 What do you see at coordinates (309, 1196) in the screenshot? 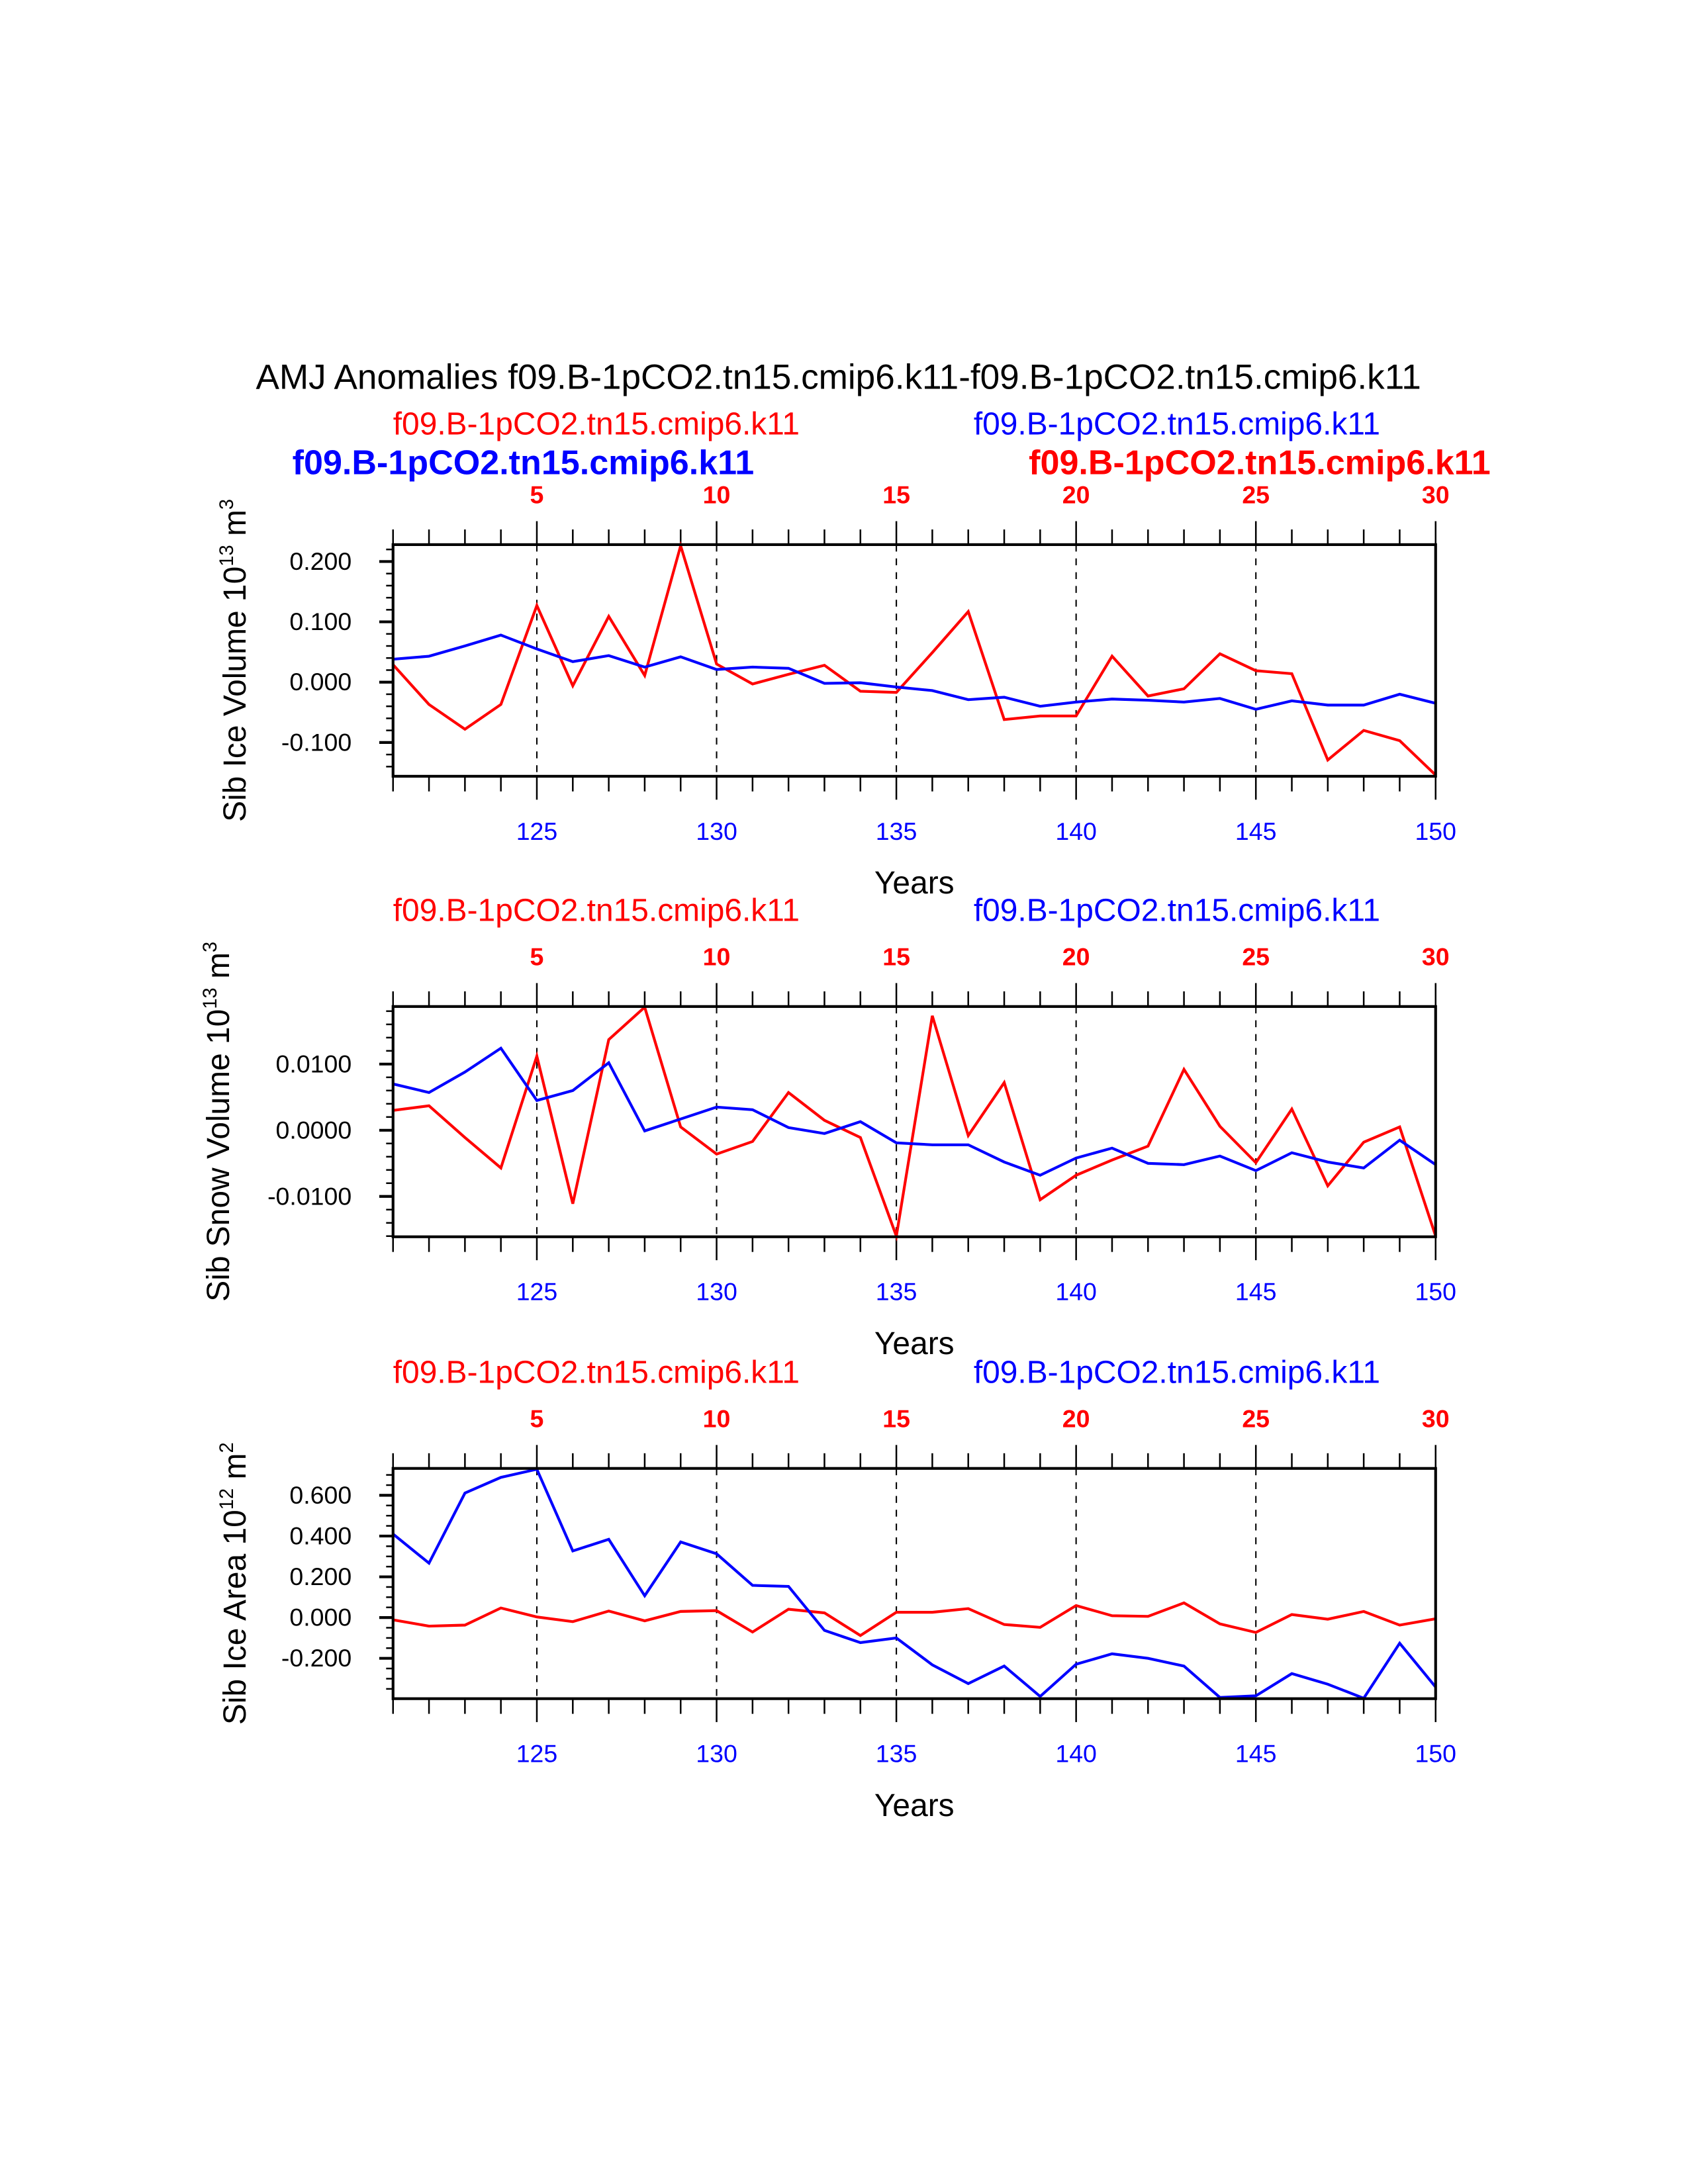
I see `y-tick-label: -0.0100` at bounding box center [309, 1196].